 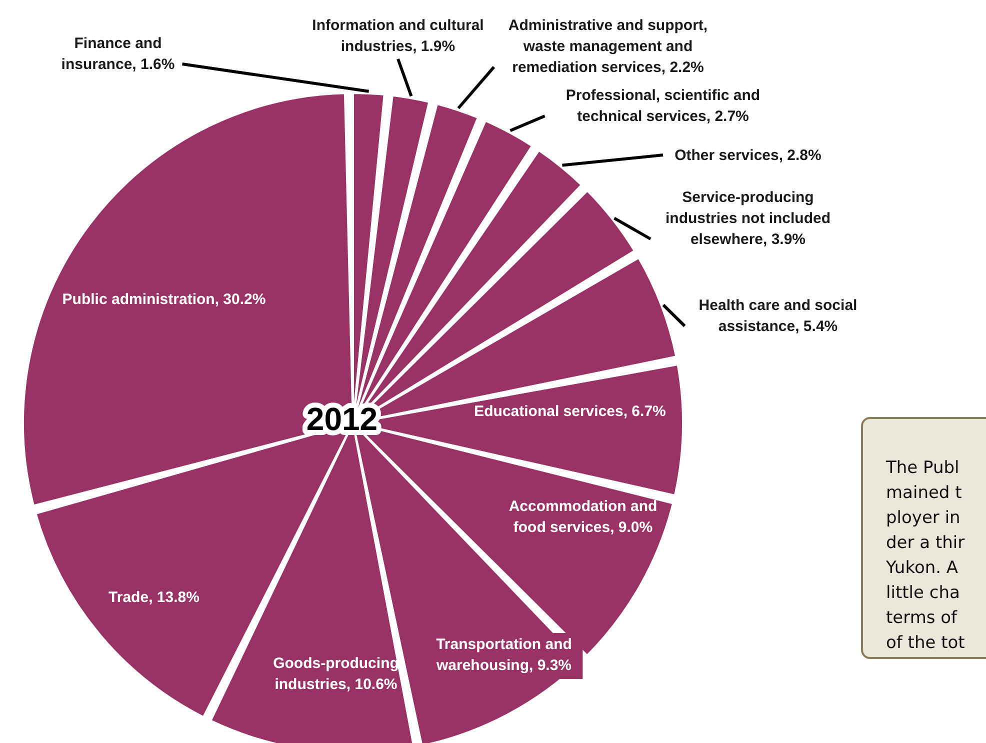 I want to click on slice-label: Information and cultural industries, 1.9%, so click(x=398, y=36).